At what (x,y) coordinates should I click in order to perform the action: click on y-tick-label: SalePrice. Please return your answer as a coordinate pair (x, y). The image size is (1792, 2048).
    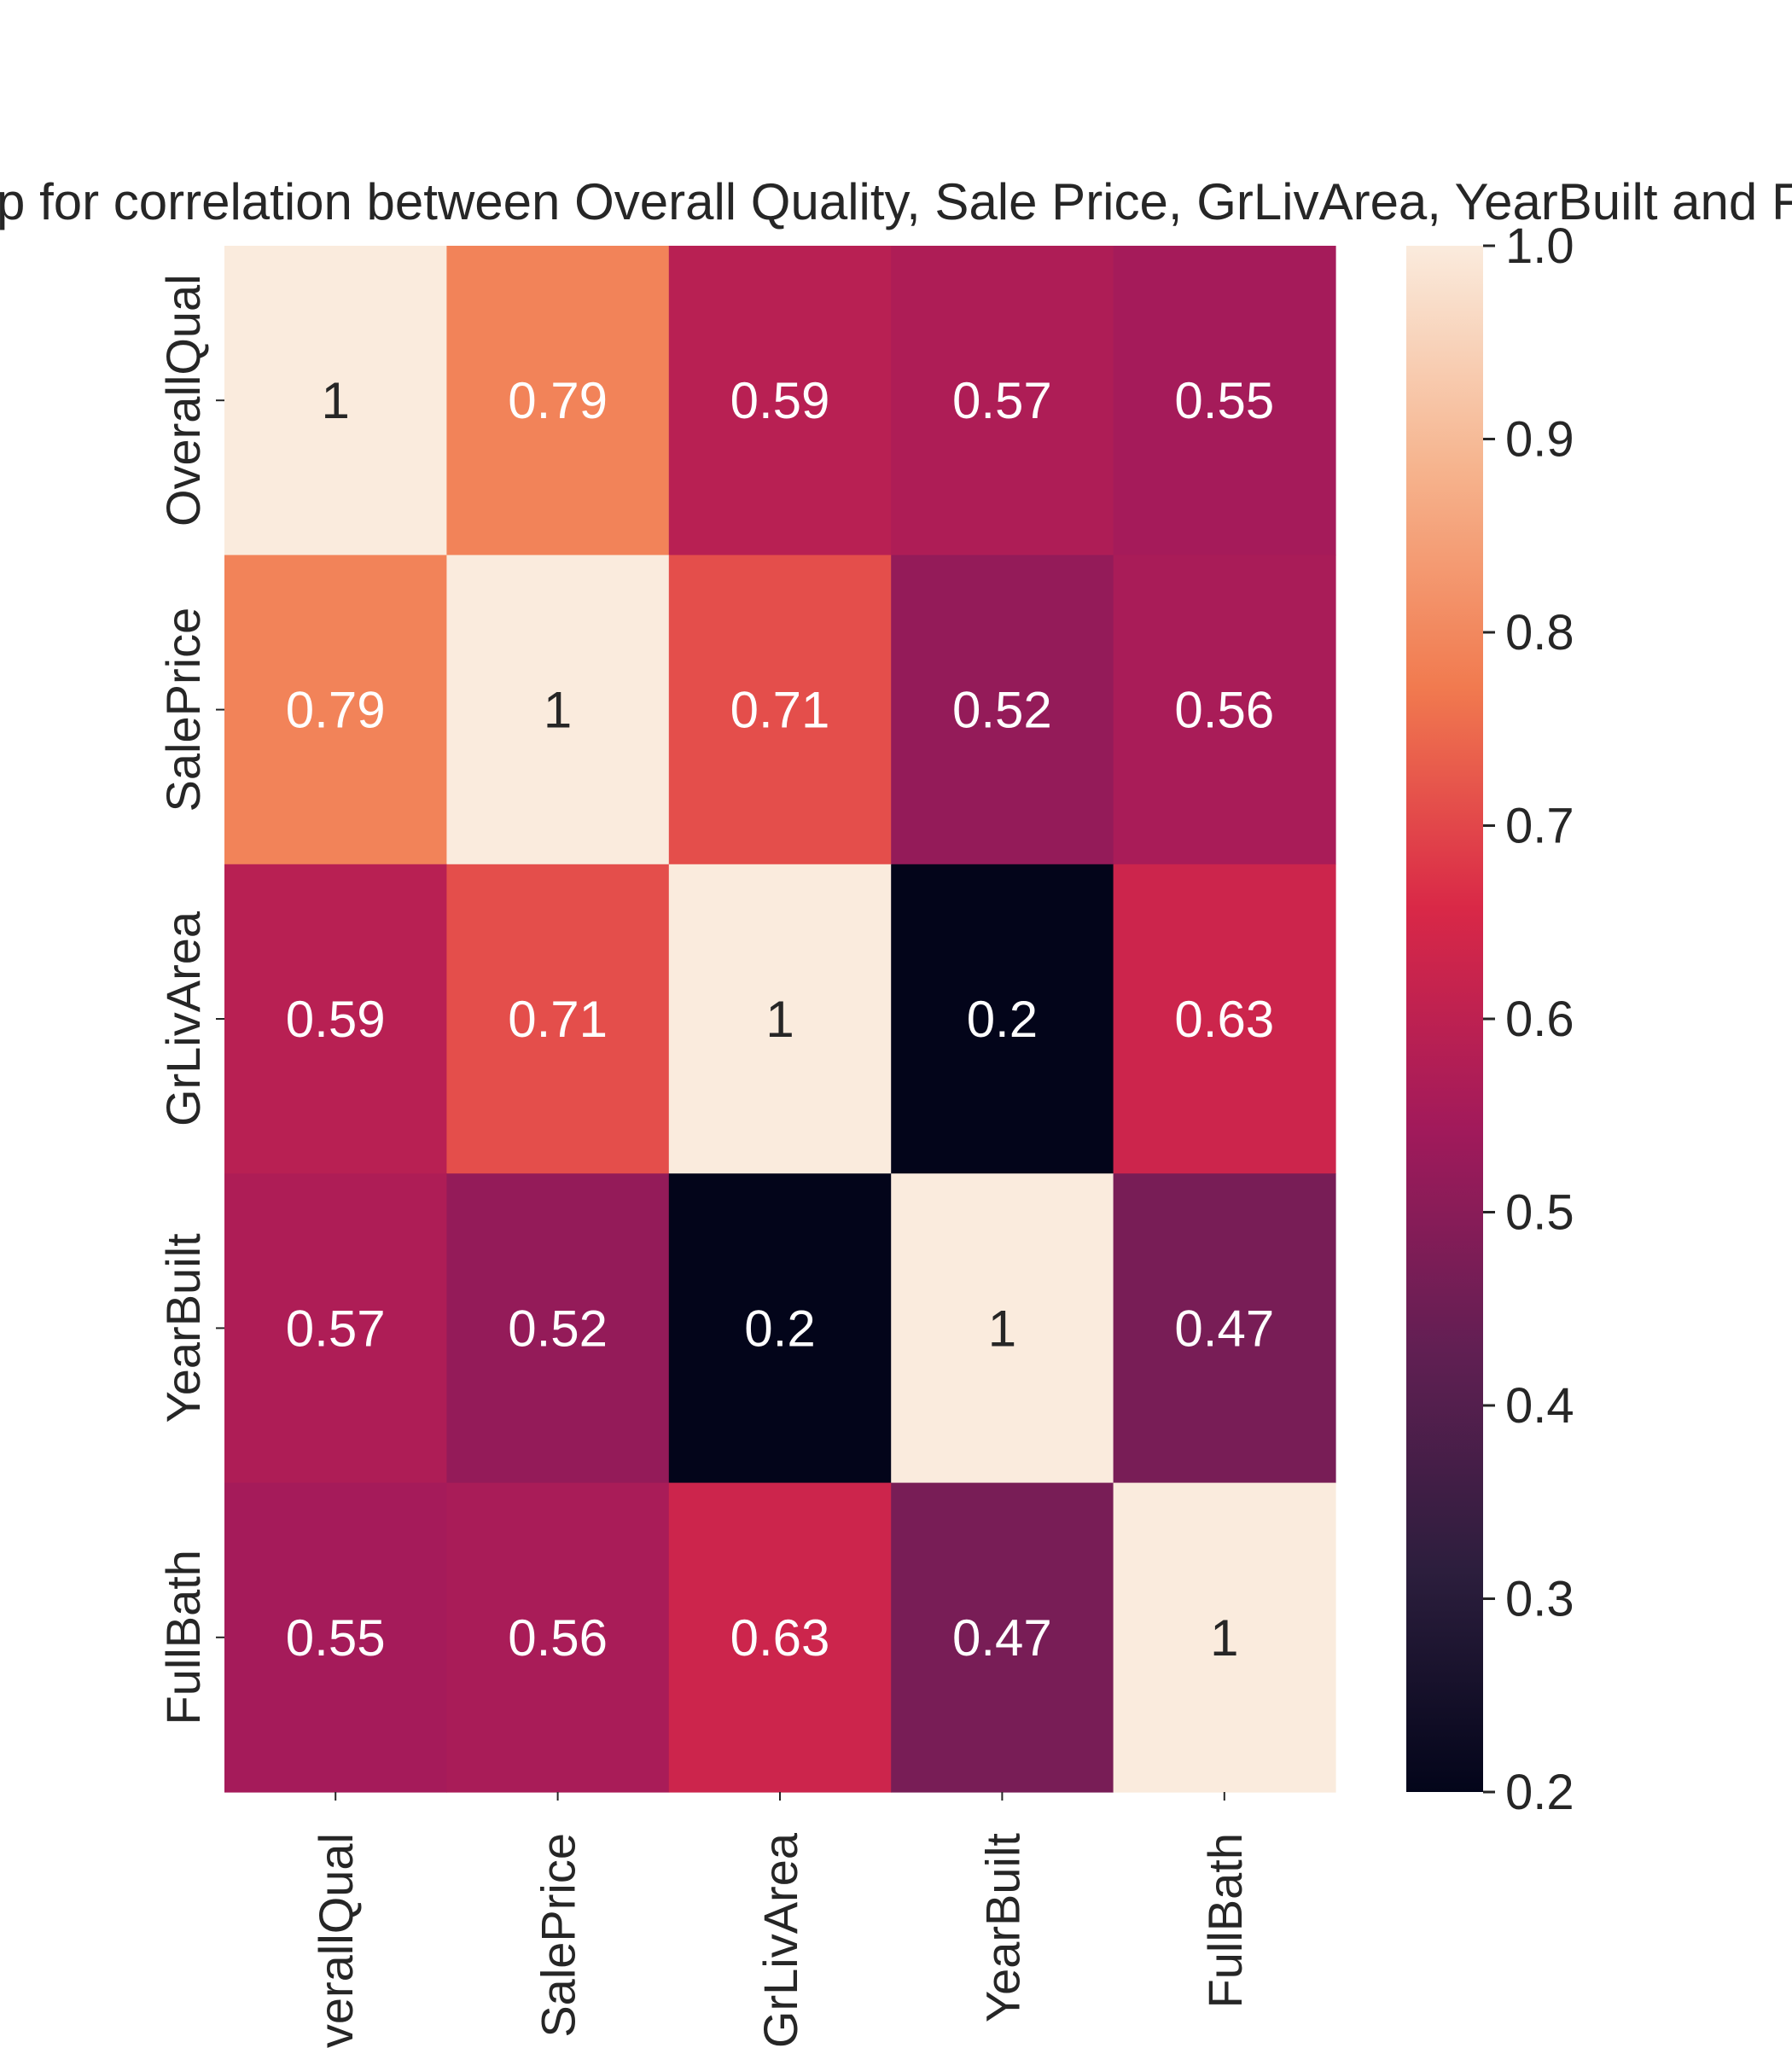
    Looking at the image, I should click on (183, 710).